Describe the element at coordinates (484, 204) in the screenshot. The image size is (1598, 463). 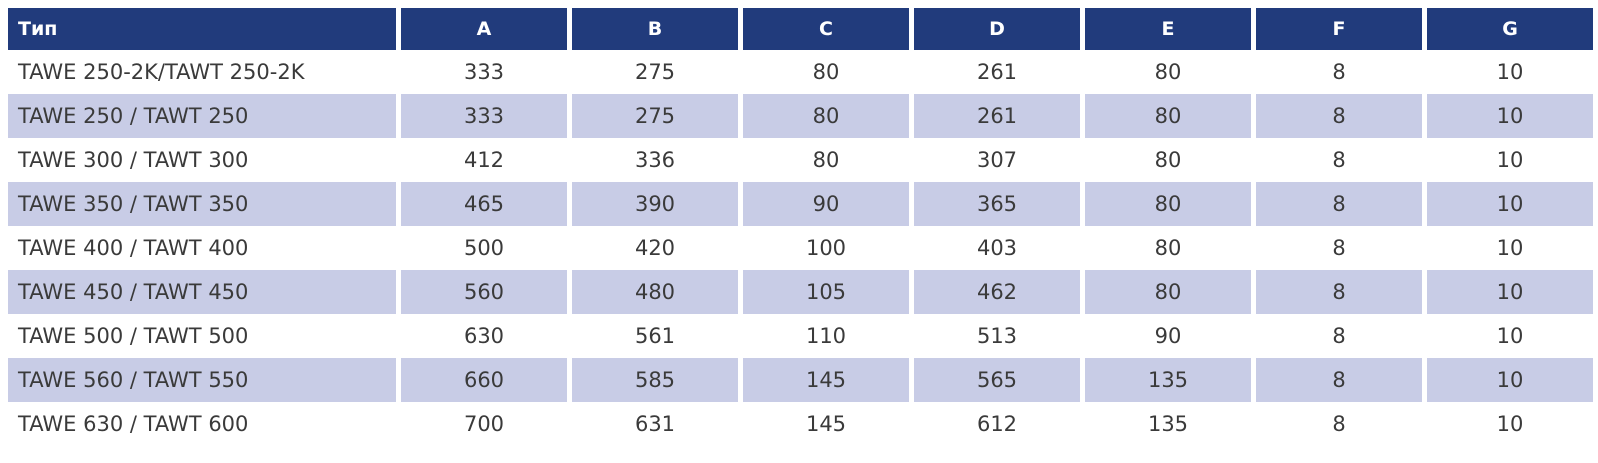
I see `value-cell: 465` at that location.